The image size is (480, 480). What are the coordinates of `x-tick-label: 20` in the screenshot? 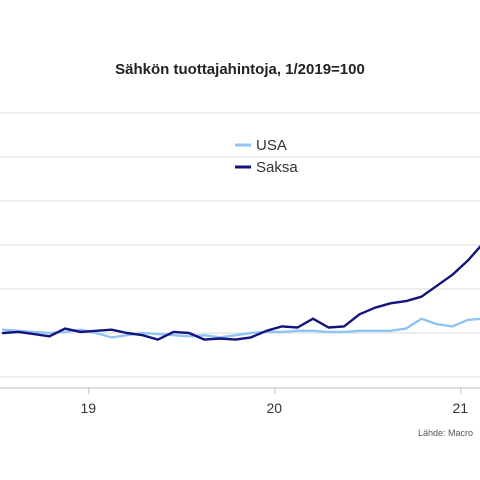 It's located at (274, 408).